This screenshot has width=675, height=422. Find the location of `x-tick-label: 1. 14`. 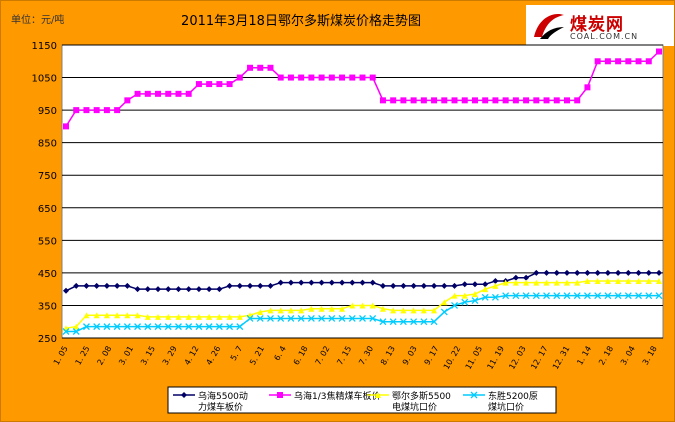

x-tick-label: 1. 14 is located at coordinates (584, 356).